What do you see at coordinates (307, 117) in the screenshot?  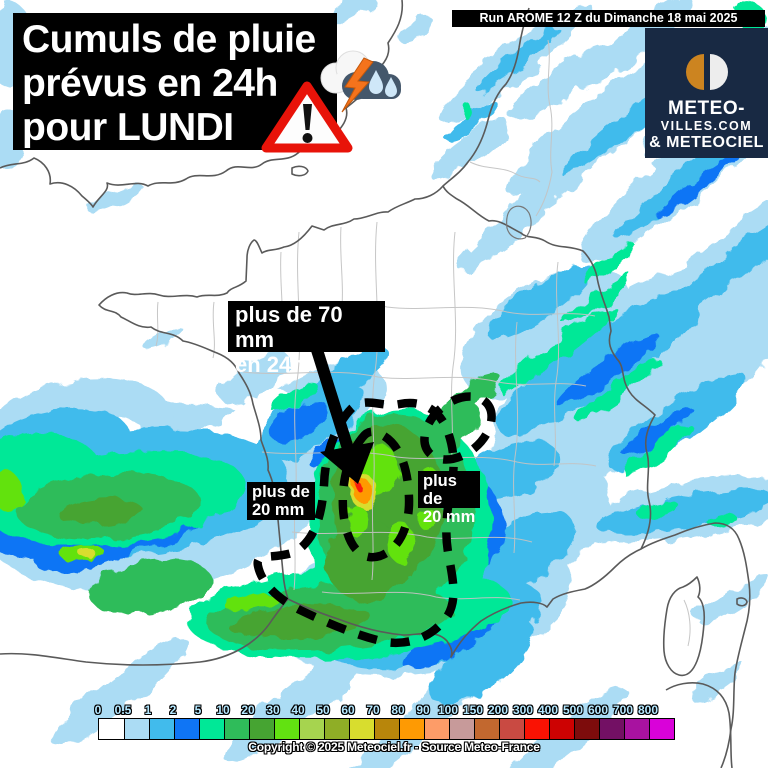 I see `warning-triangle-icon` at bounding box center [307, 117].